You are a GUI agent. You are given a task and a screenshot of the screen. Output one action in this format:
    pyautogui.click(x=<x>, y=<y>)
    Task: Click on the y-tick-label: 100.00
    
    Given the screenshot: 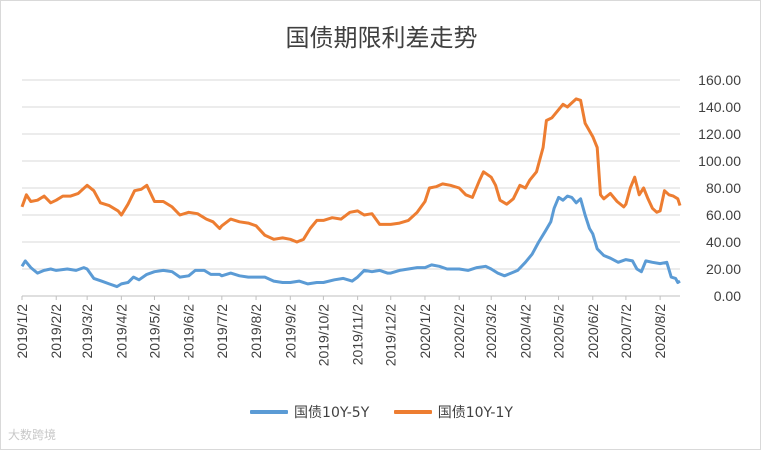 What is the action you would take?
    pyautogui.click(x=719, y=161)
    